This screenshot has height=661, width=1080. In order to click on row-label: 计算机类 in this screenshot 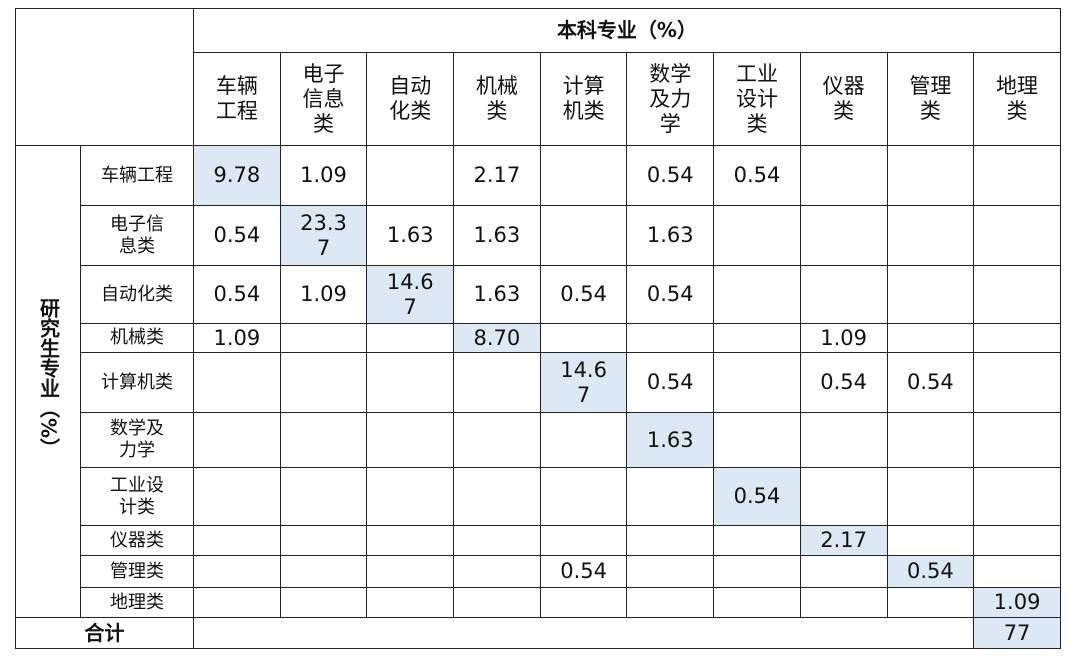, I will do `click(137, 382)`.